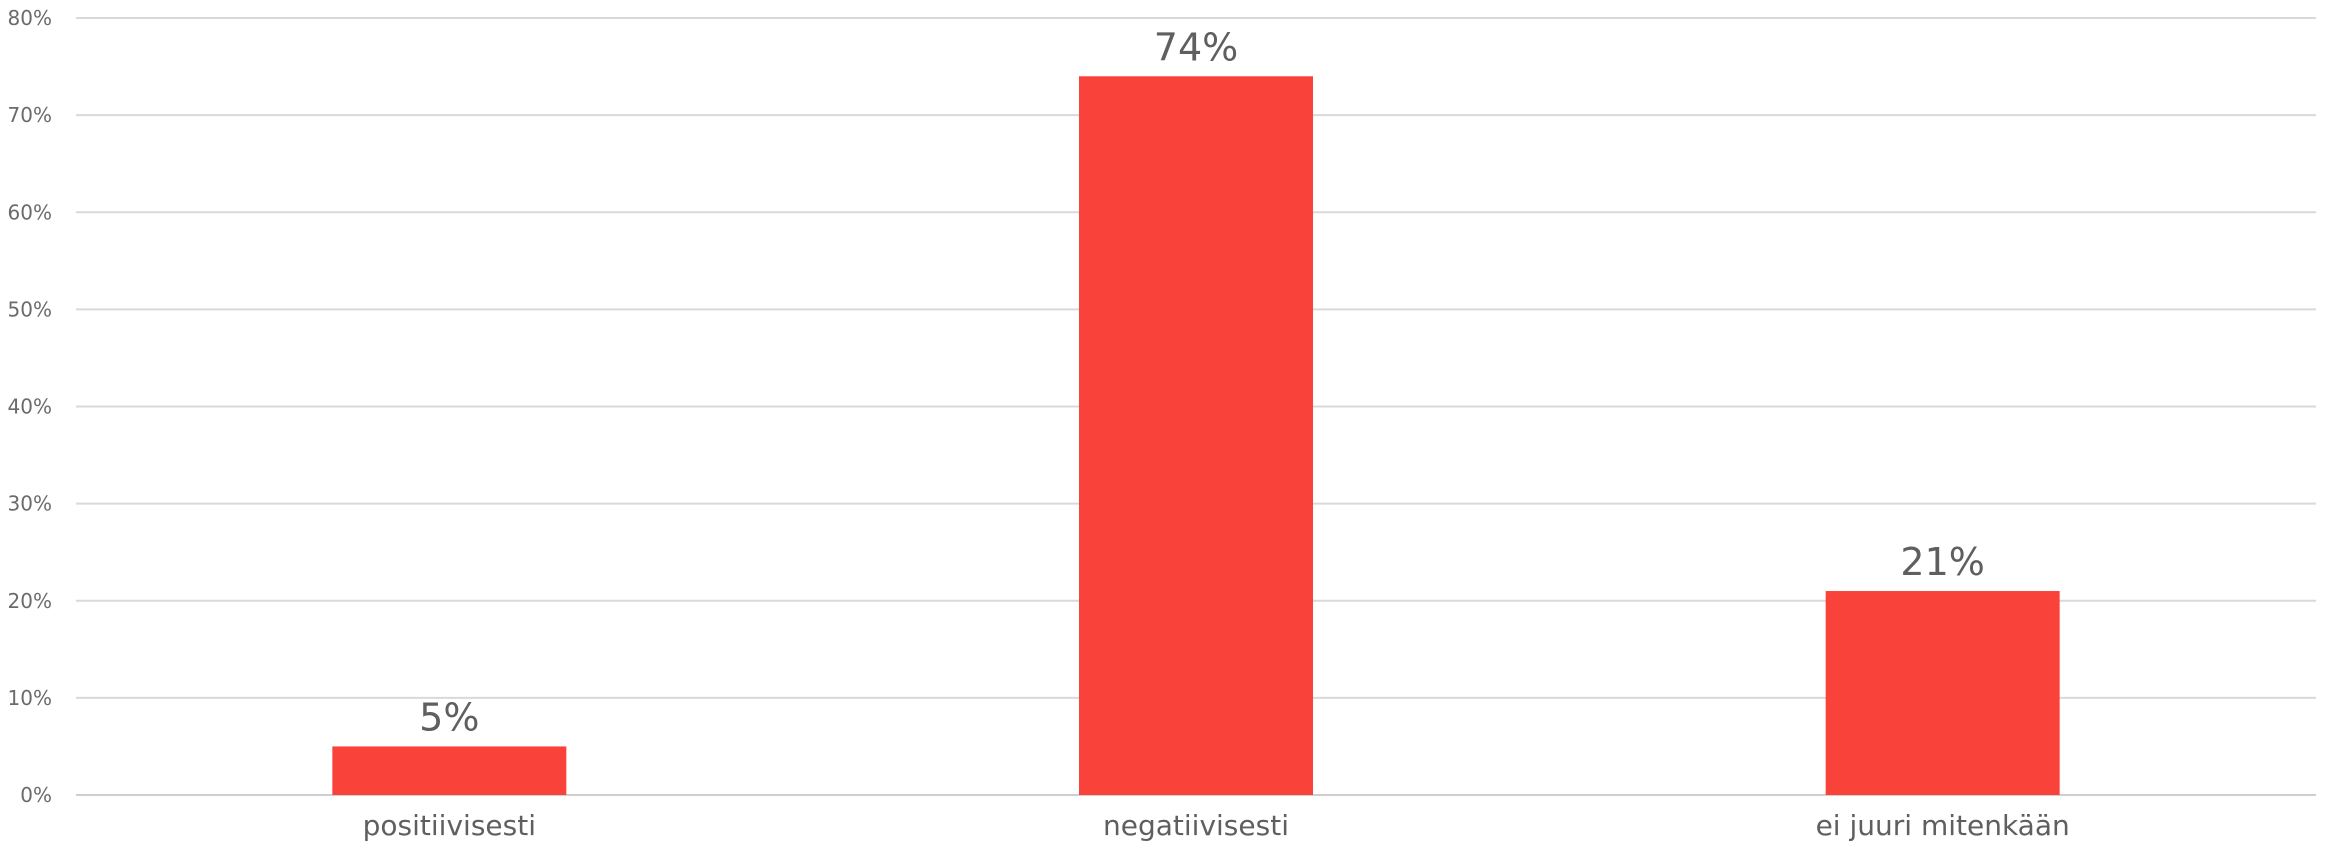 This screenshot has height=848, width=2326. I want to click on category-label: positiivisesti, so click(449, 825).